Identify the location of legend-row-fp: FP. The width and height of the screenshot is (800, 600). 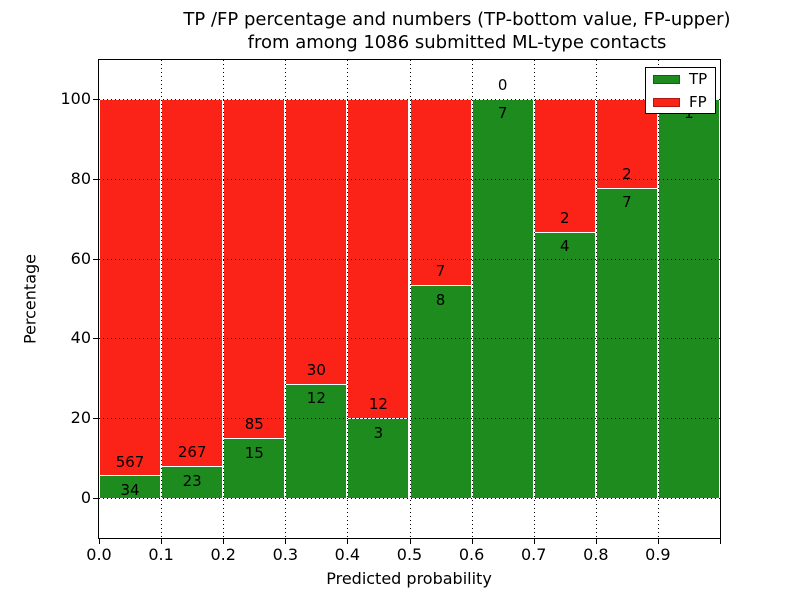
(680, 101).